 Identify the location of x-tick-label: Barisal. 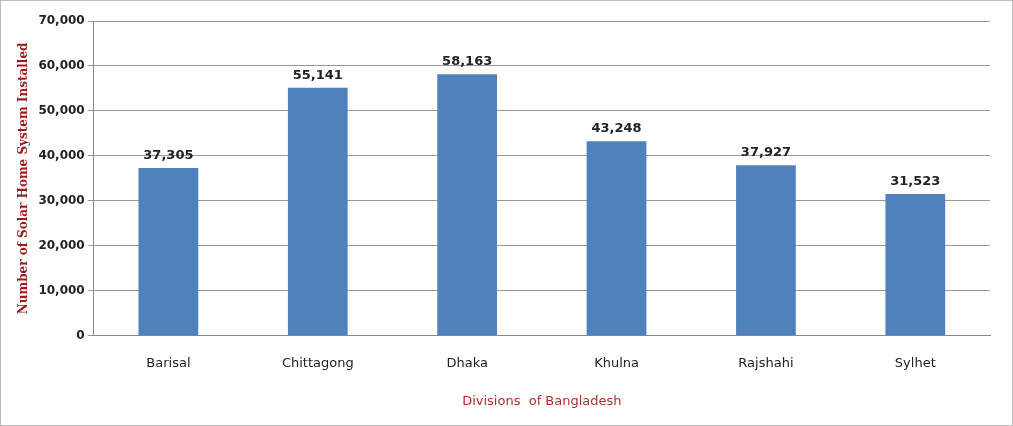
(168, 362).